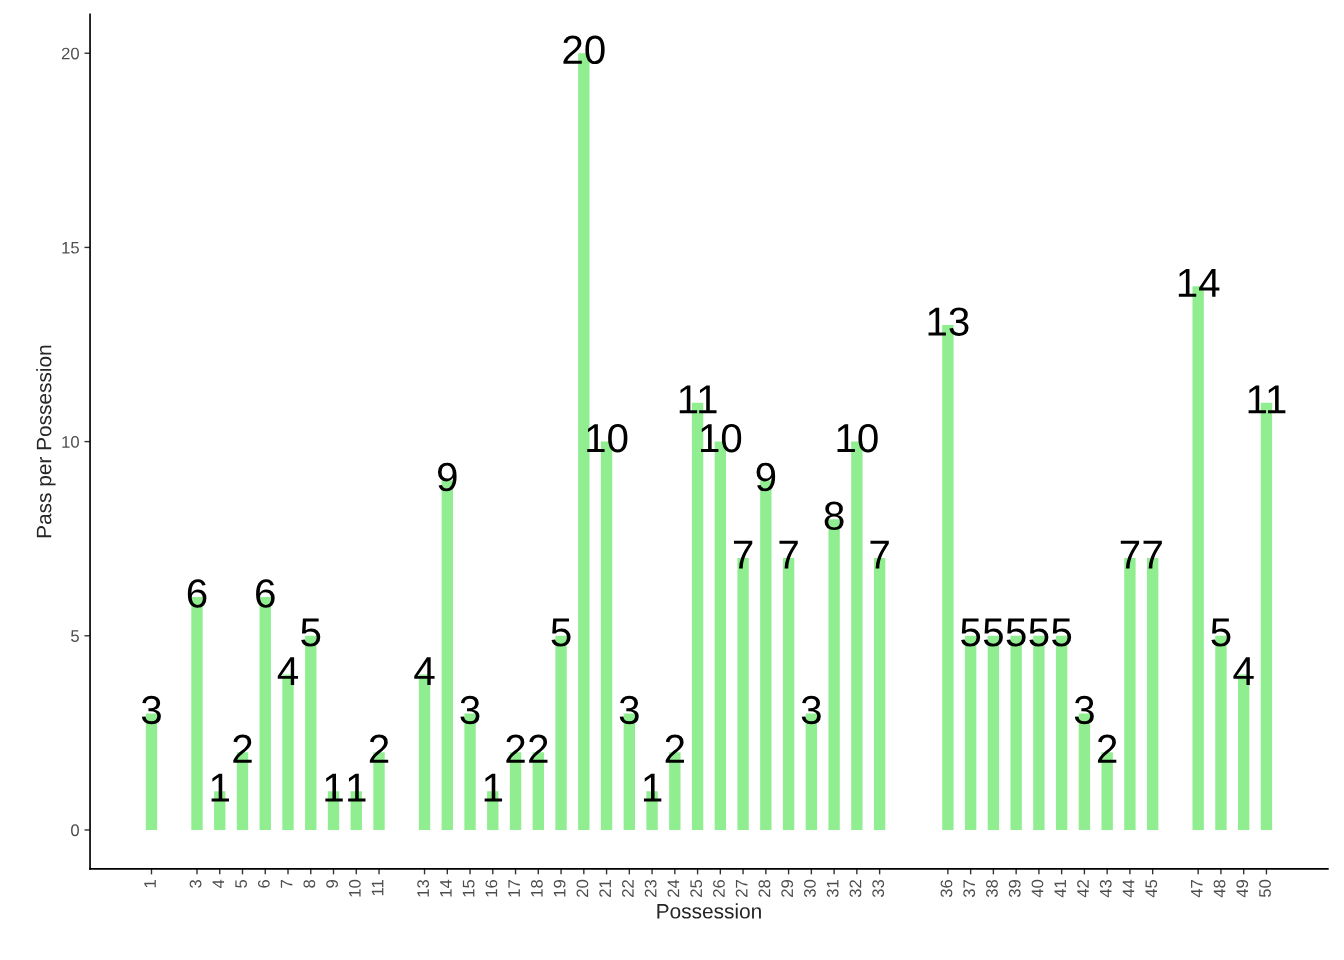 The width and height of the screenshot is (1344, 960). Describe the element at coordinates (741, 888) in the screenshot. I see `x-tick-label: 27` at that location.